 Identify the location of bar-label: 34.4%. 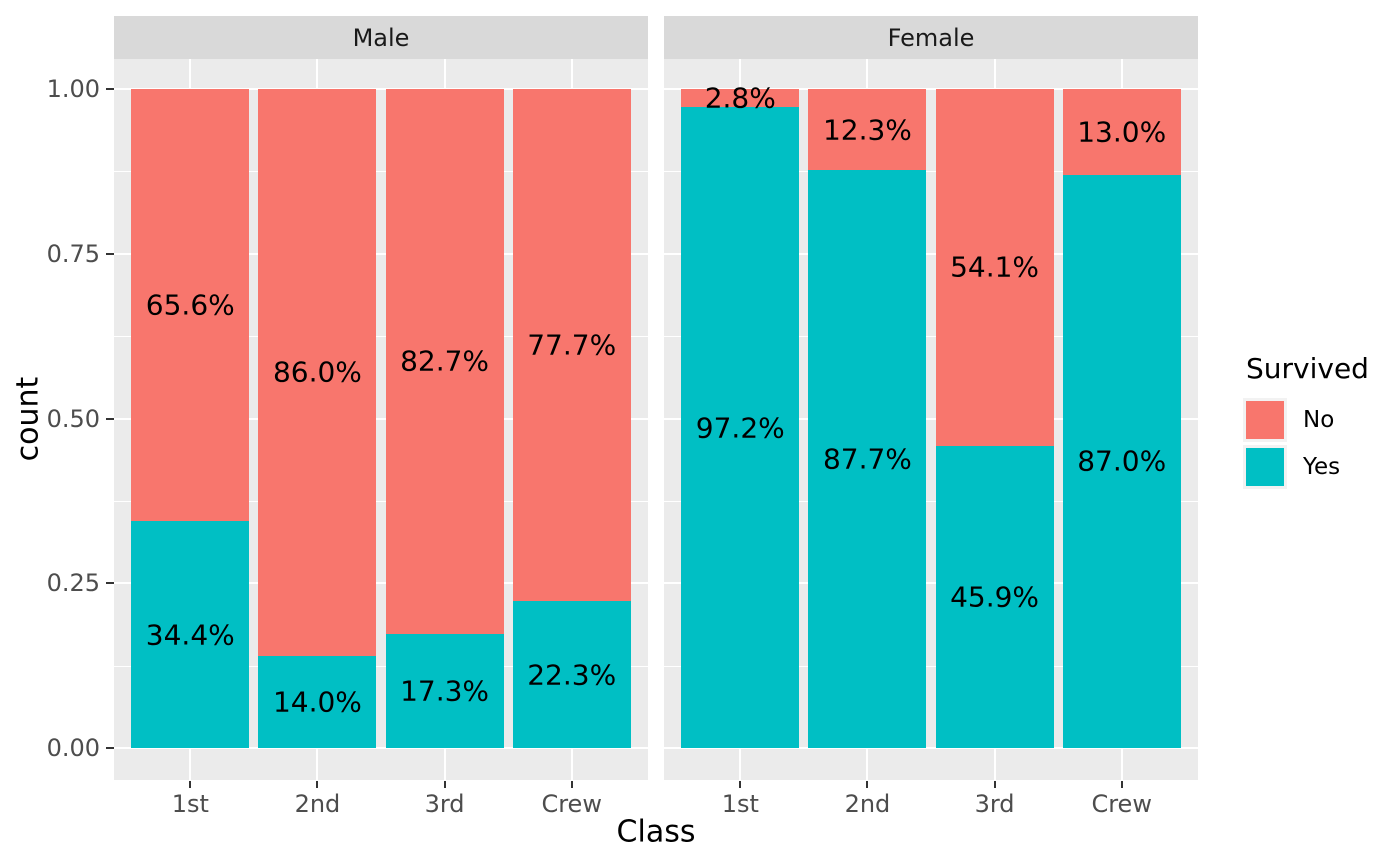
(190, 635).